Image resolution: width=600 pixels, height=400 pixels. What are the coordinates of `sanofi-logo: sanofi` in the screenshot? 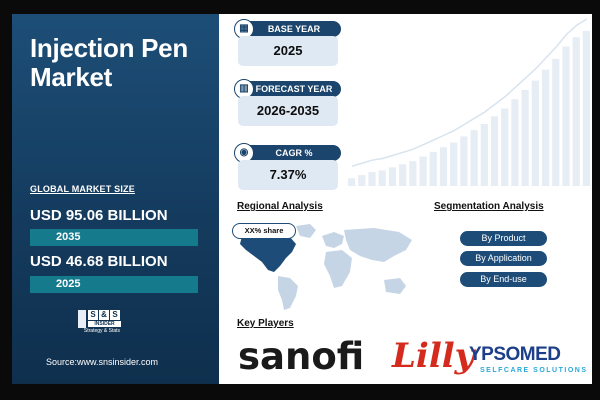 It's located at (301, 356).